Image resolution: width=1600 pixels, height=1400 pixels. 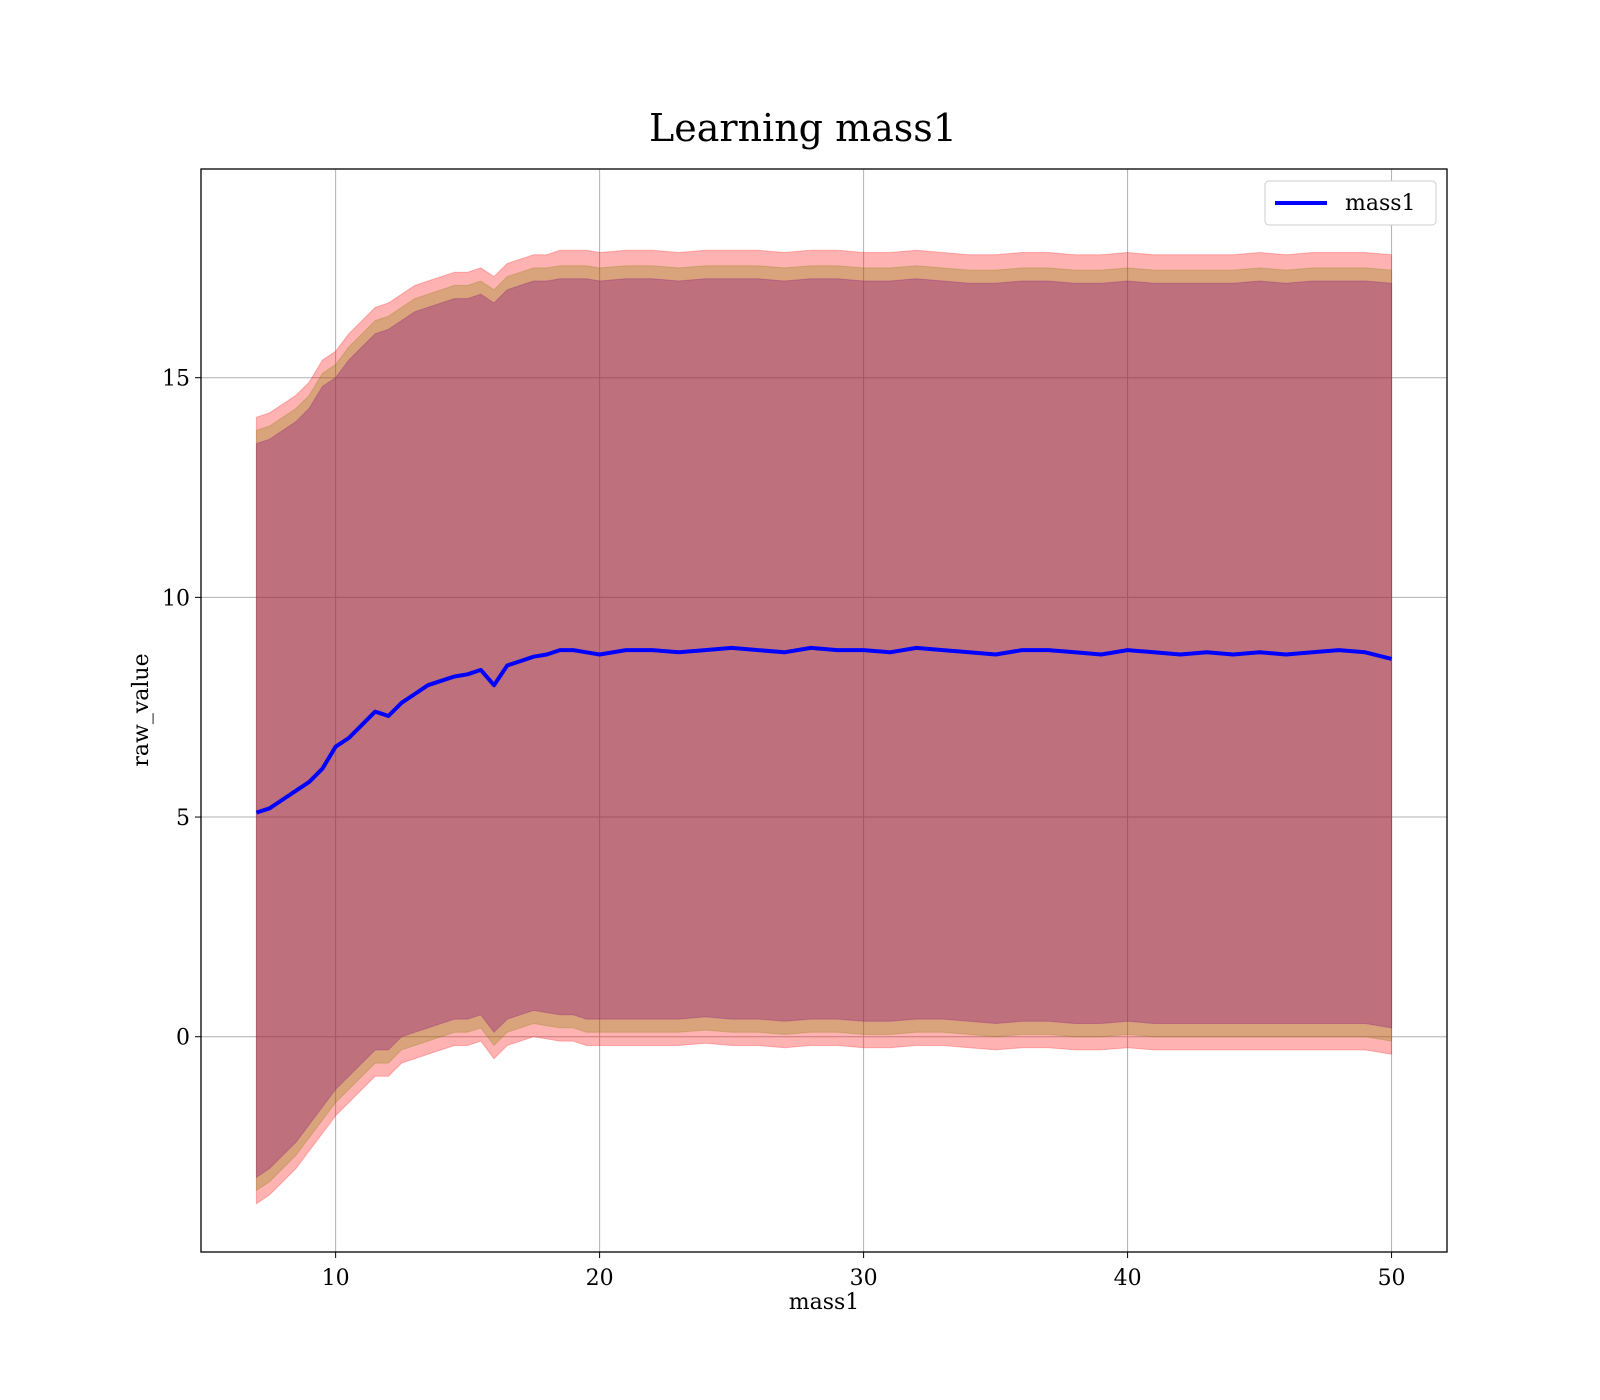 I want to click on y-tick-label: 5, so click(x=183, y=818).